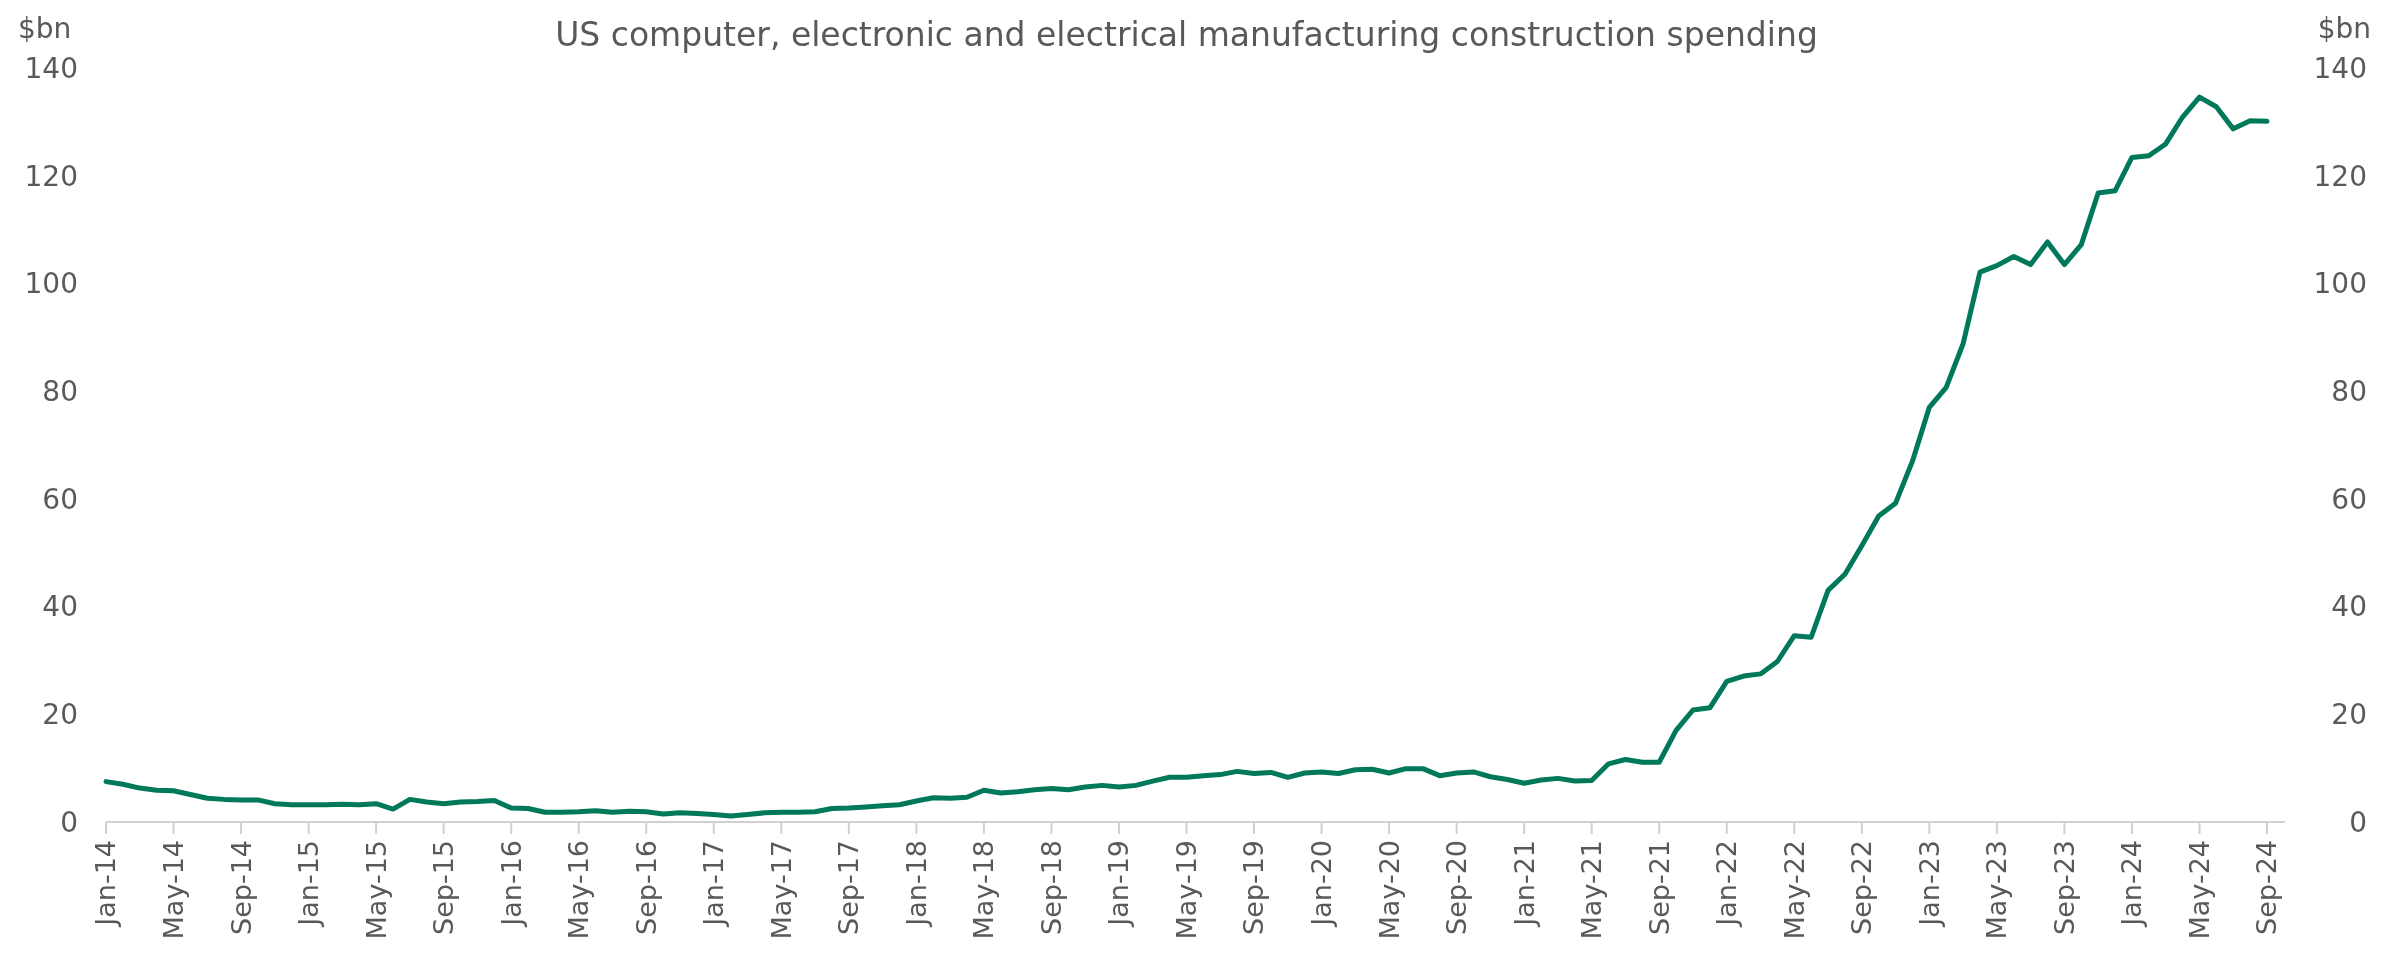  I want to click on y-axis-title: $bn, so click(45, 28).